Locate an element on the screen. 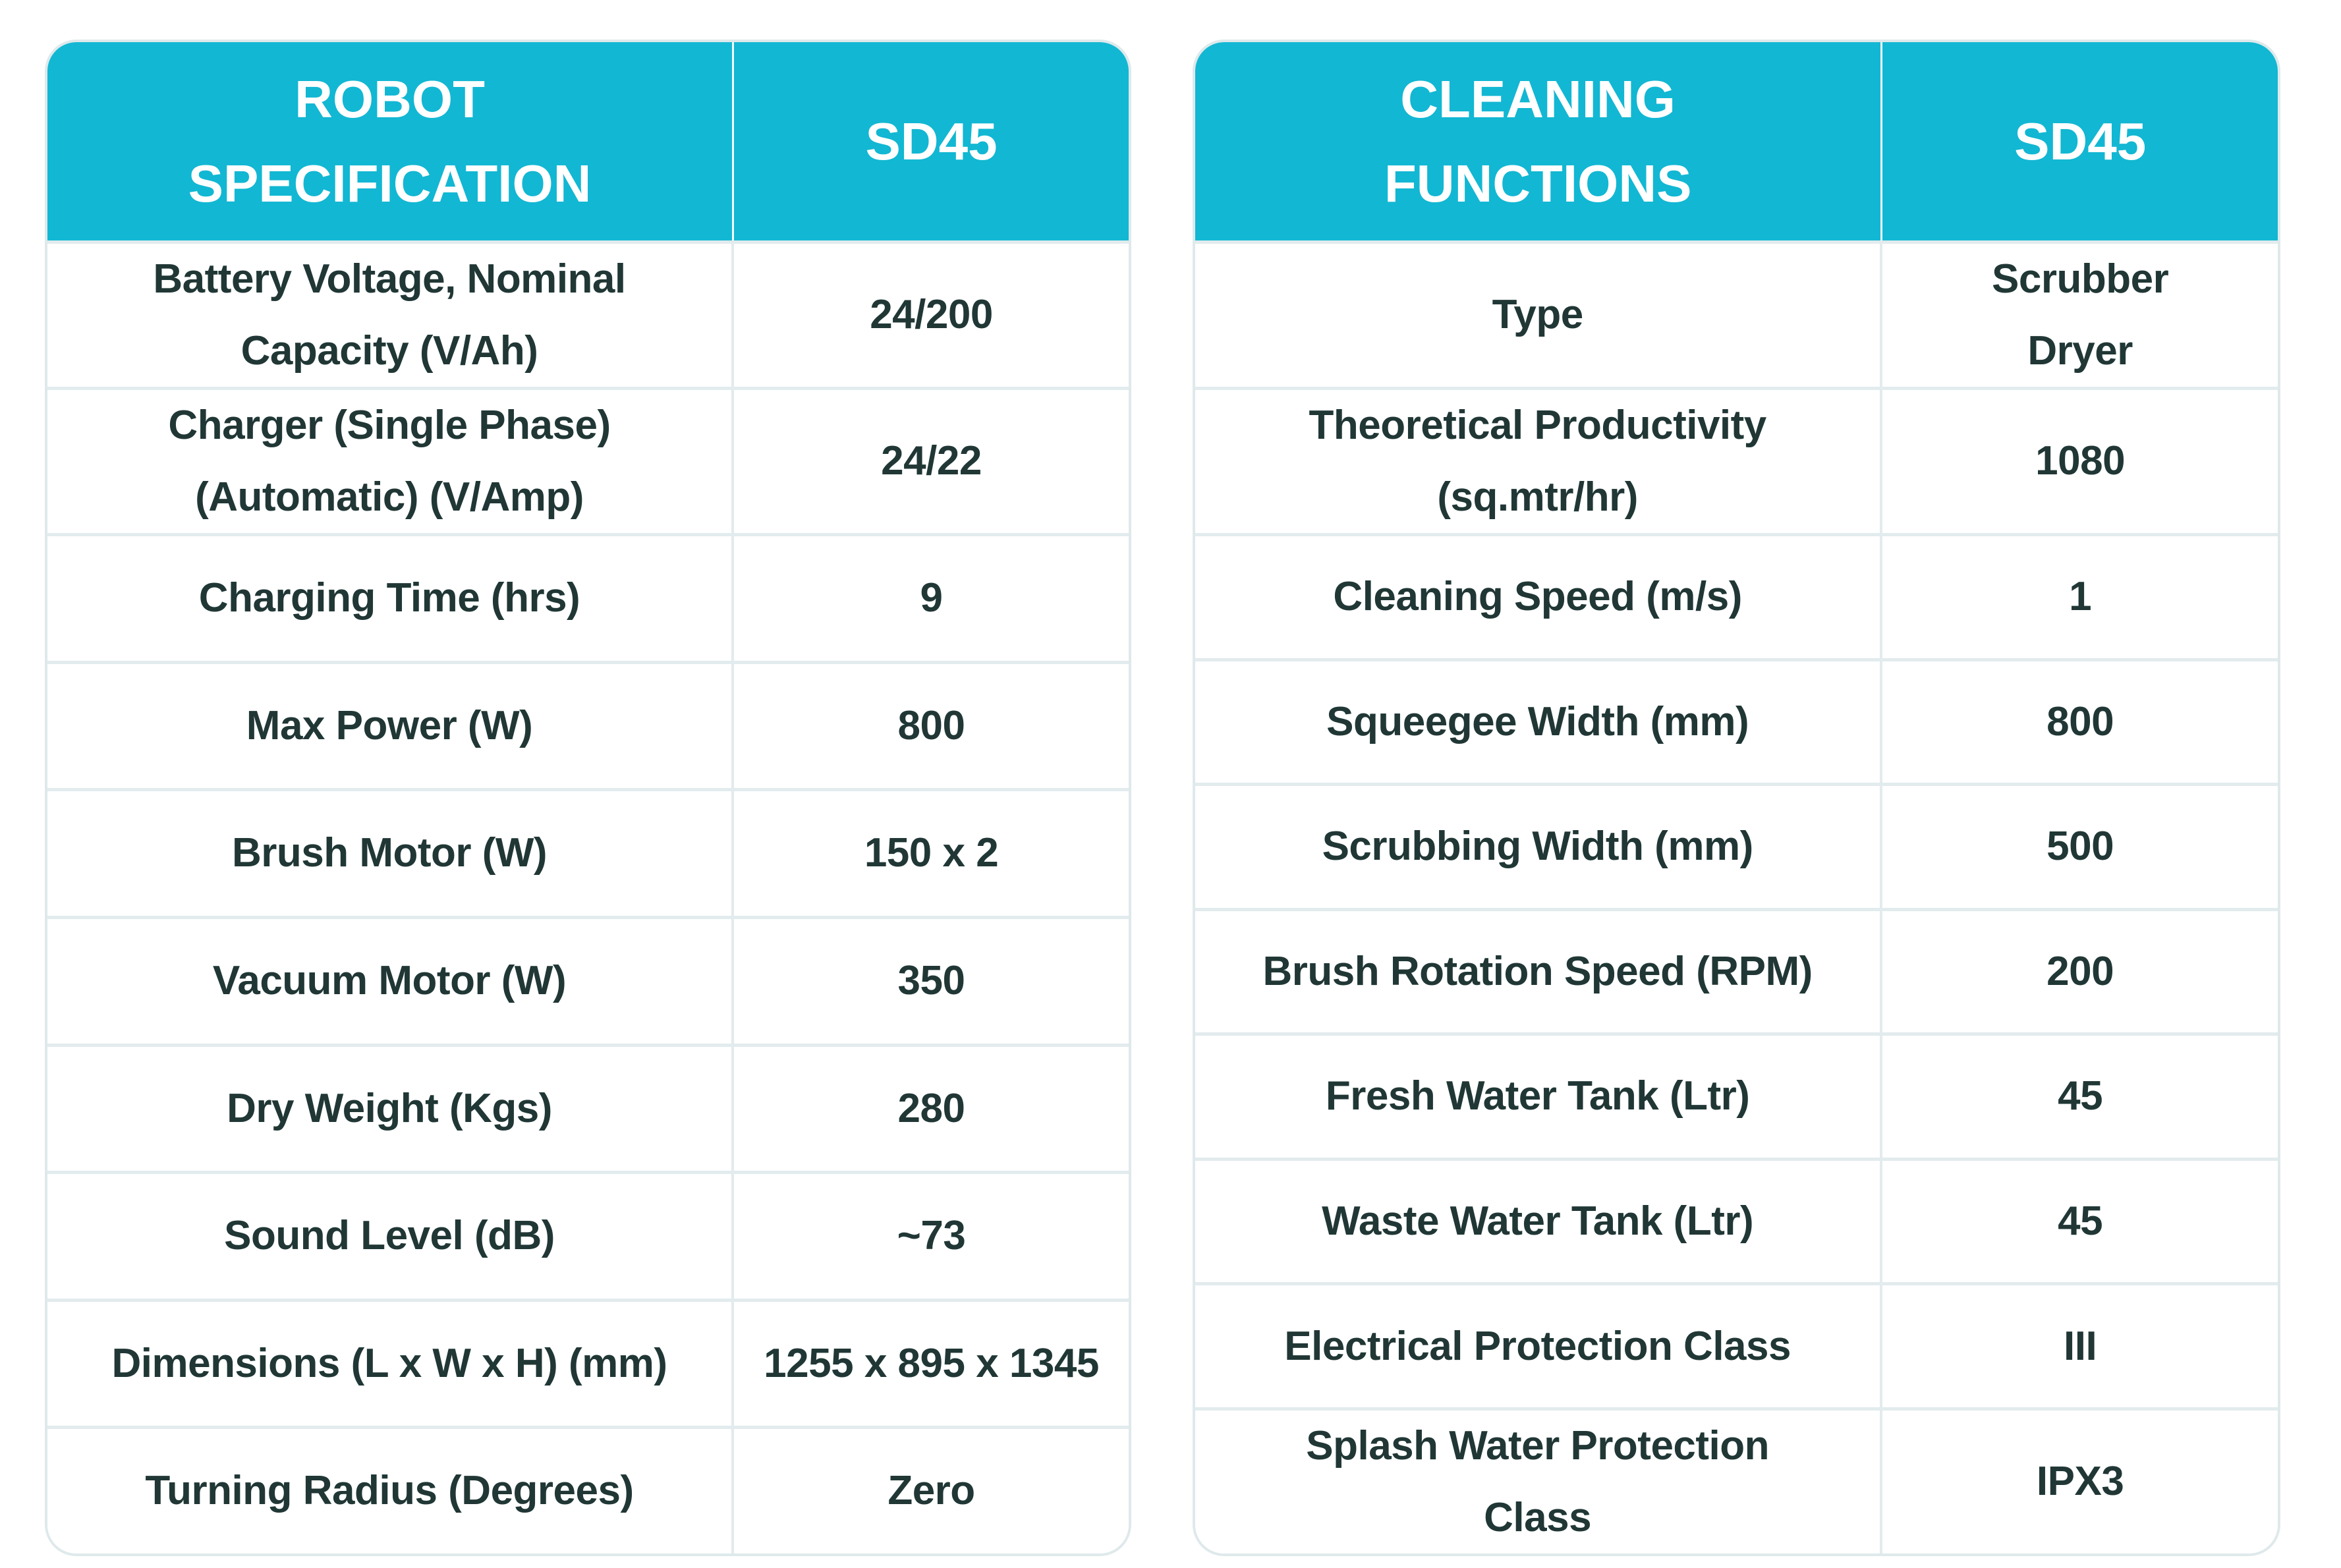  spec-label: Sound Level (dB) is located at coordinates (391, 1236).